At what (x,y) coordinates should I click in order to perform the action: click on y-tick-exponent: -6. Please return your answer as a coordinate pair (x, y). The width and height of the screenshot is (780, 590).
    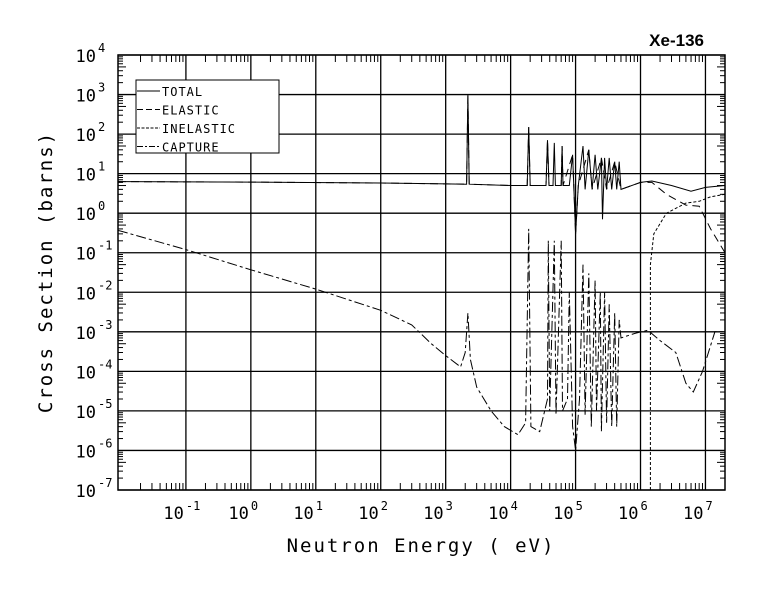
    Looking at the image, I should click on (105, 443).